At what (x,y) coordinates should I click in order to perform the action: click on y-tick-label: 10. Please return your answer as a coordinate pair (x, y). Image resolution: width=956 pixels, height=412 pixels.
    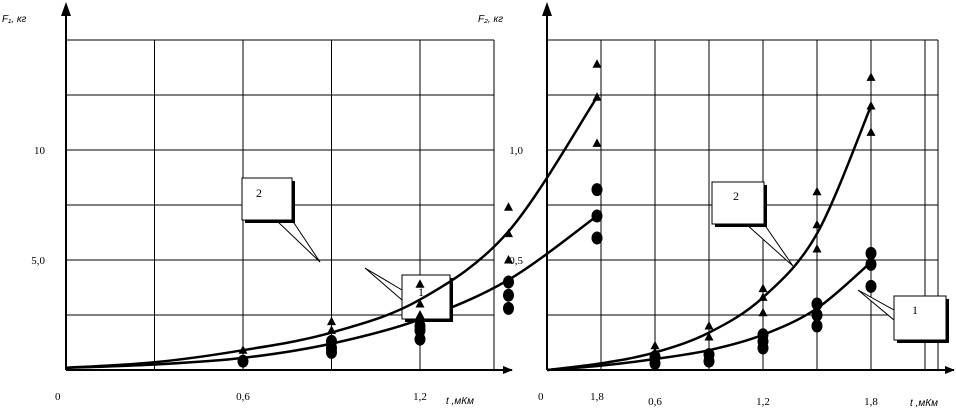
    Looking at the image, I should click on (40, 151).